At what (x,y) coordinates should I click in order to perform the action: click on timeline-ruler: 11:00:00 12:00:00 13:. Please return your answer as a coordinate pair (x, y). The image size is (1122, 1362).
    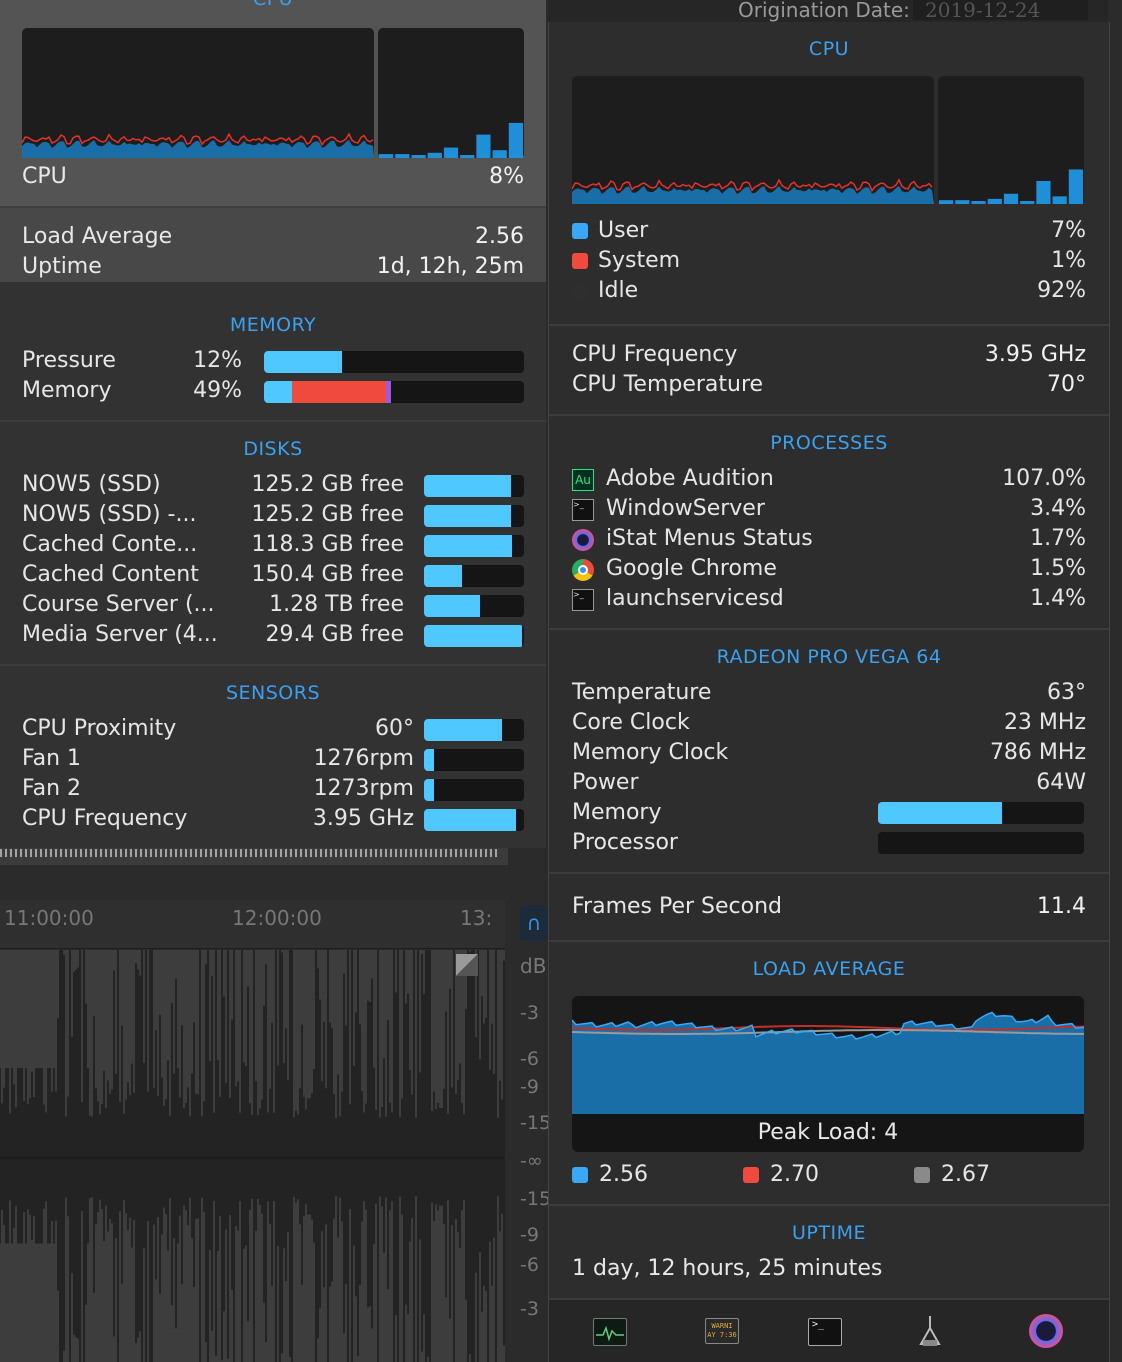
    Looking at the image, I should click on (252, 924).